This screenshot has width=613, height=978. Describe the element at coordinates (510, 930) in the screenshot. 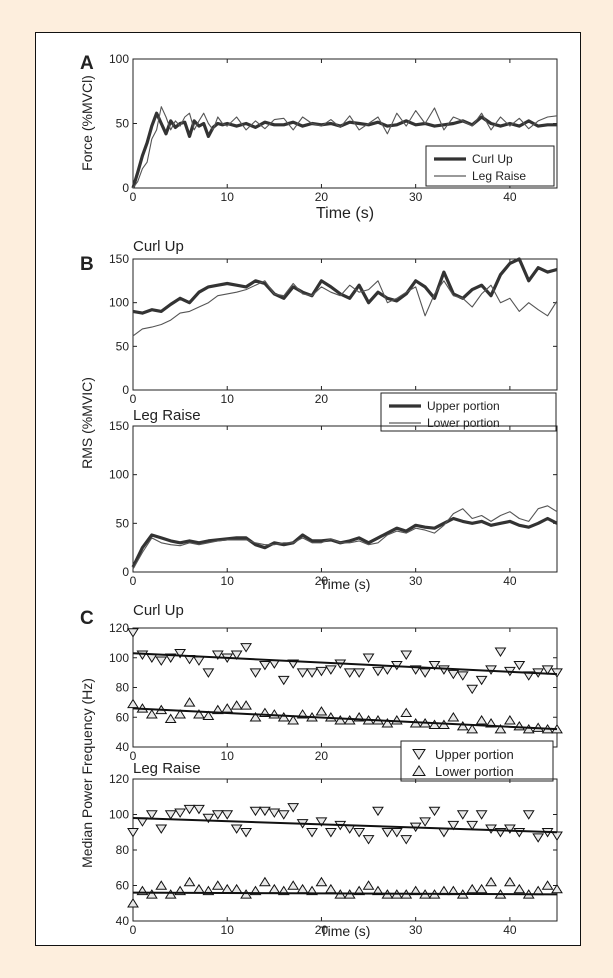

I see `x-tick-label: 40` at that location.